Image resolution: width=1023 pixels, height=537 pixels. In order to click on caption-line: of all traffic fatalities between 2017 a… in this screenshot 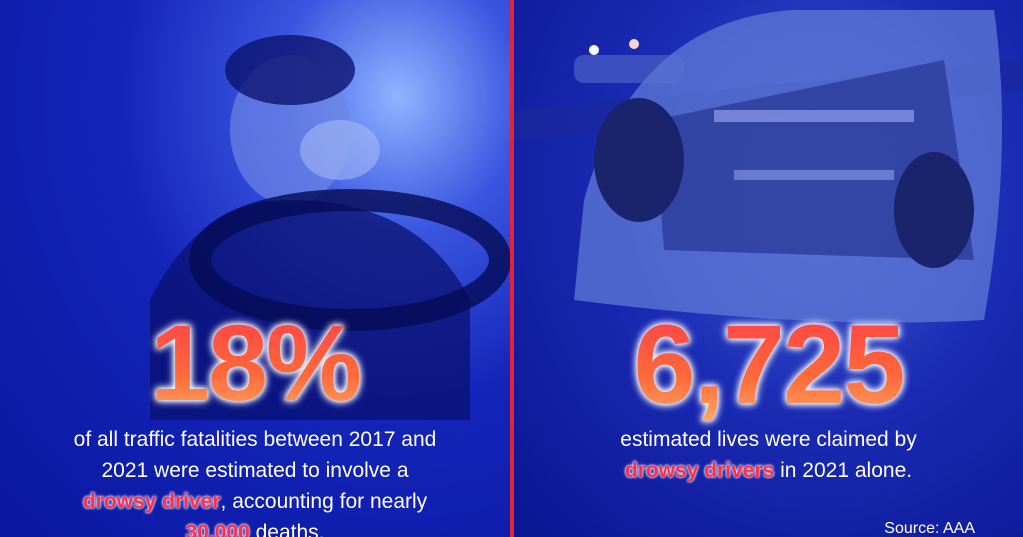, I will do `click(255, 439)`.